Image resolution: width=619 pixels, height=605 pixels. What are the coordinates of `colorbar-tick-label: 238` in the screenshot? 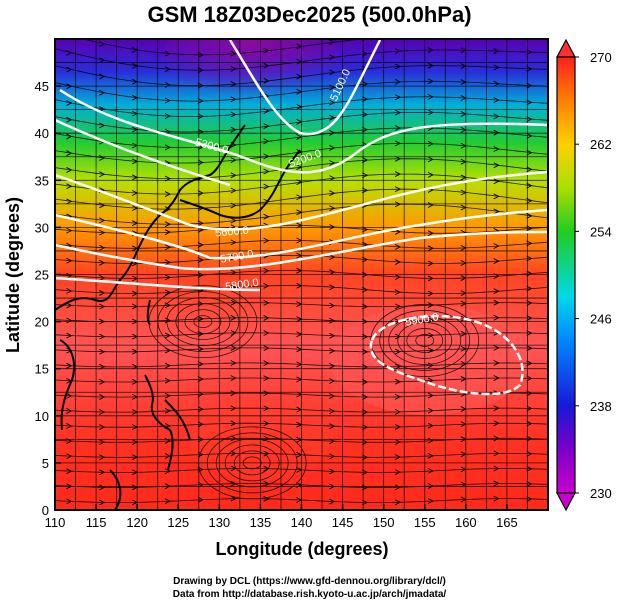 It's located at (601, 406).